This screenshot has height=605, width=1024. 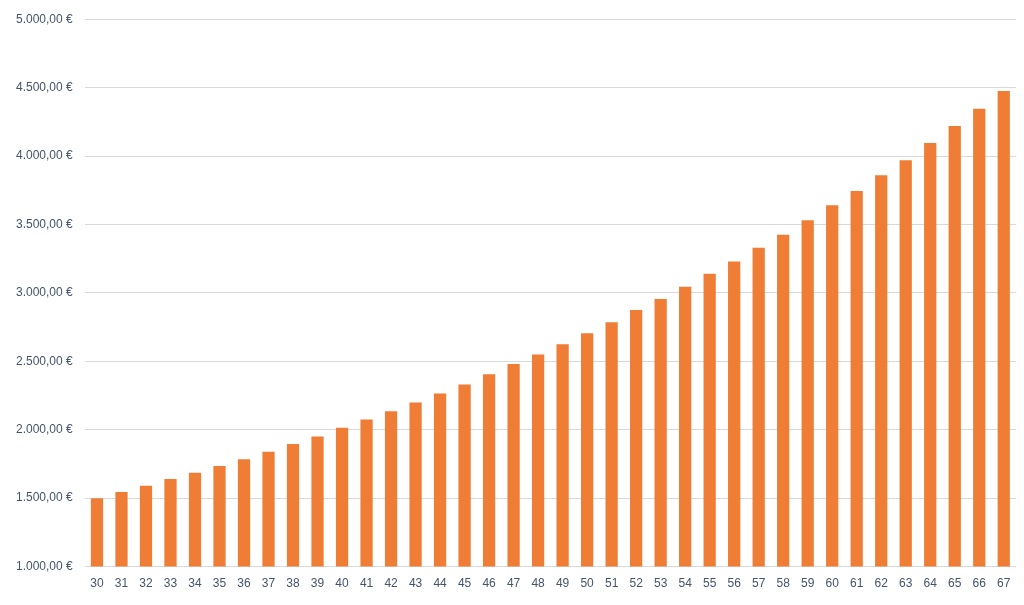 What do you see at coordinates (783, 583) in the screenshot?
I see `x-tick-label: 58` at bounding box center [783, 583].